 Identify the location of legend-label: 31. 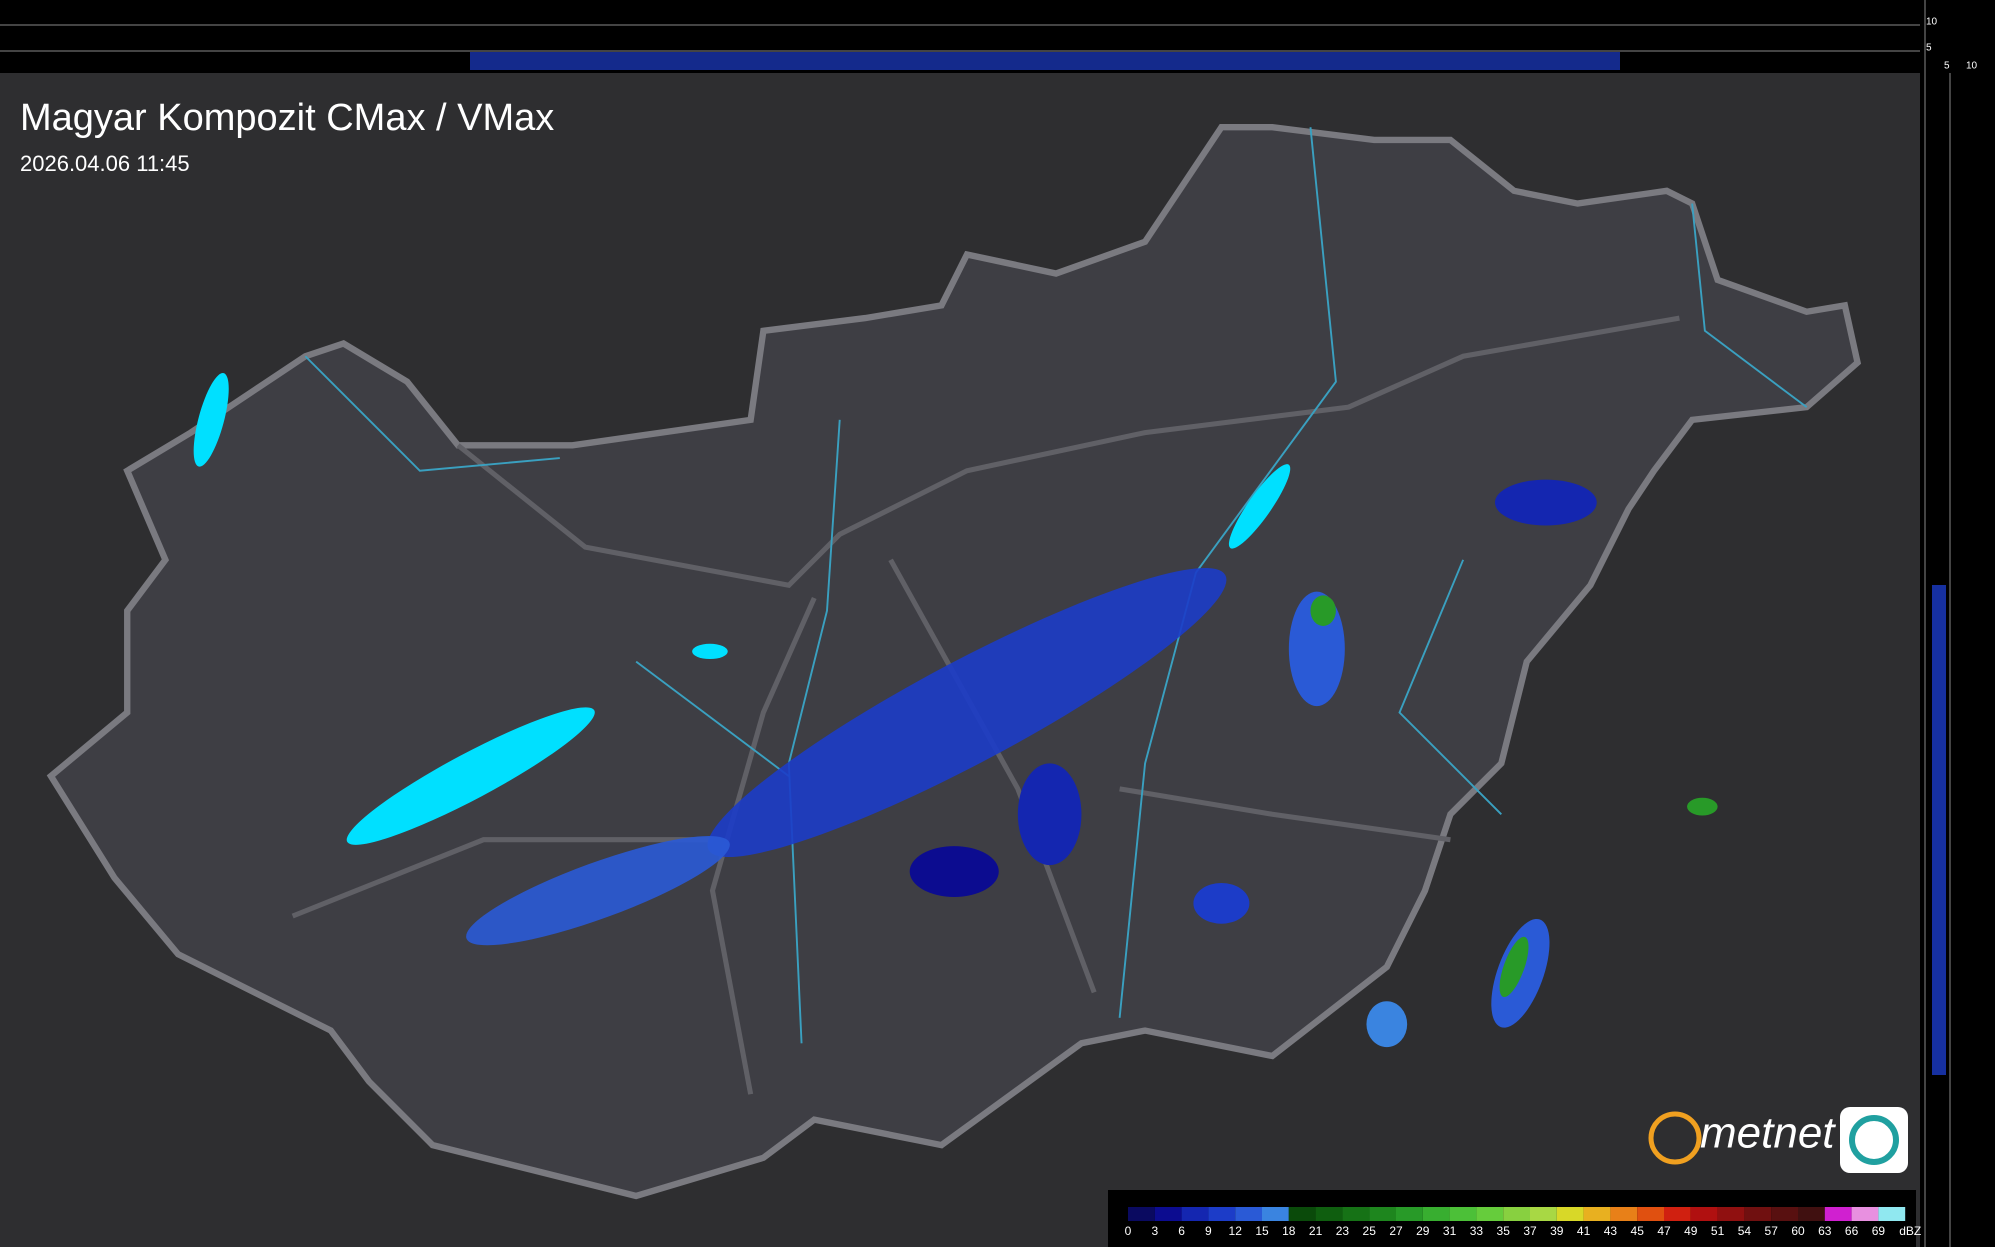
(1450, 1231).